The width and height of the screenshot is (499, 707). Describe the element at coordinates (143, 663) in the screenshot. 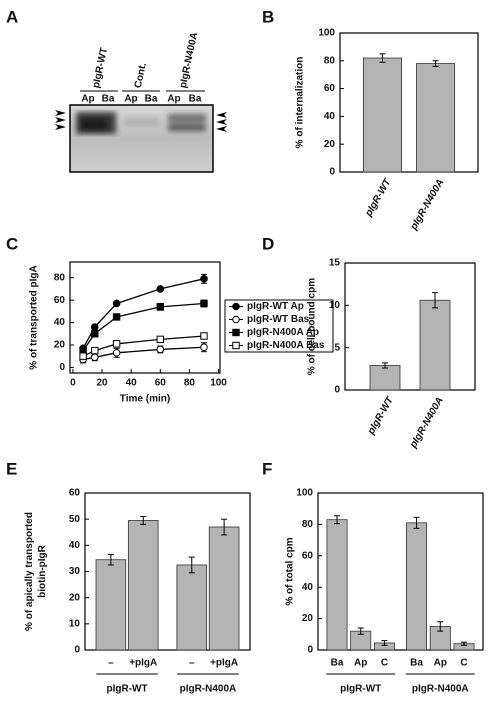

I see `x-tick-label: +pIgA` at that location.